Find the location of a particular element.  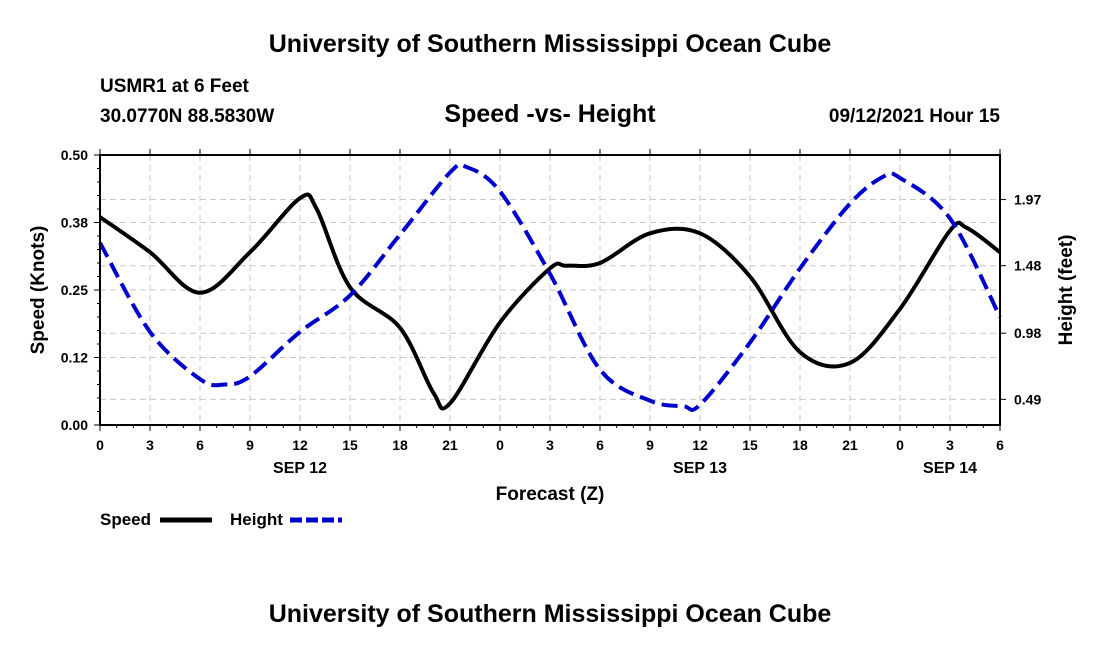

y-right-tick-label: 1.48 is located at coordinates (1027, 266).